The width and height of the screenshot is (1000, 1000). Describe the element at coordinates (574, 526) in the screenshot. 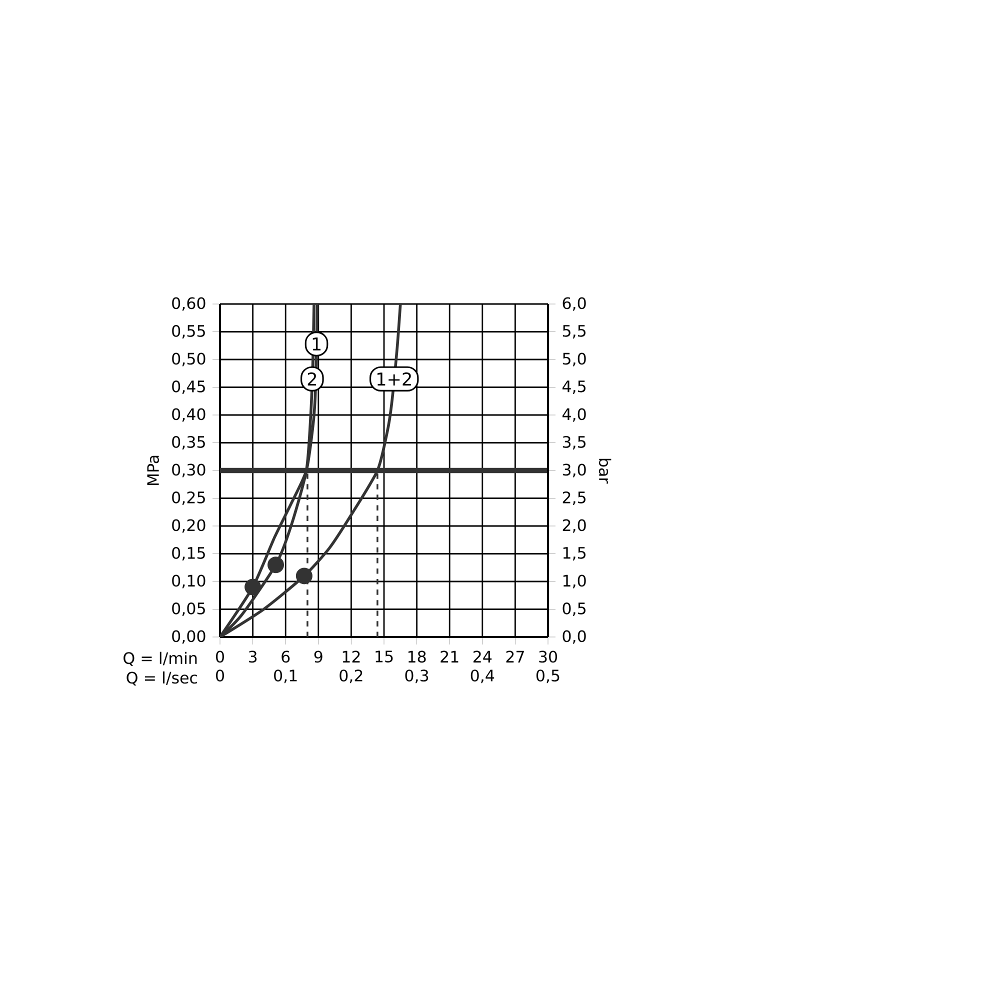

I see `y2-tick-label: 2,0` at that location.